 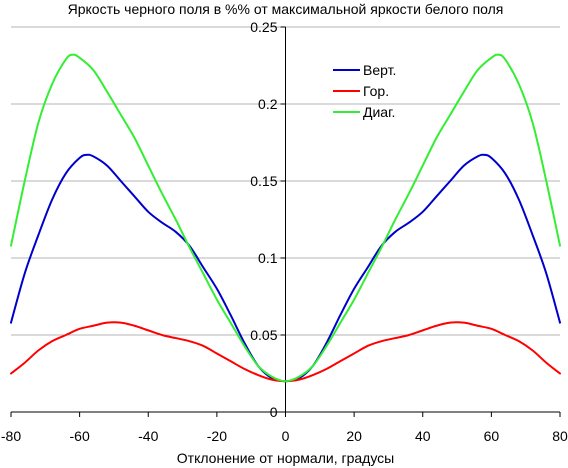 I want to click on x-tick-label: -20, so click(x=217, y=436).